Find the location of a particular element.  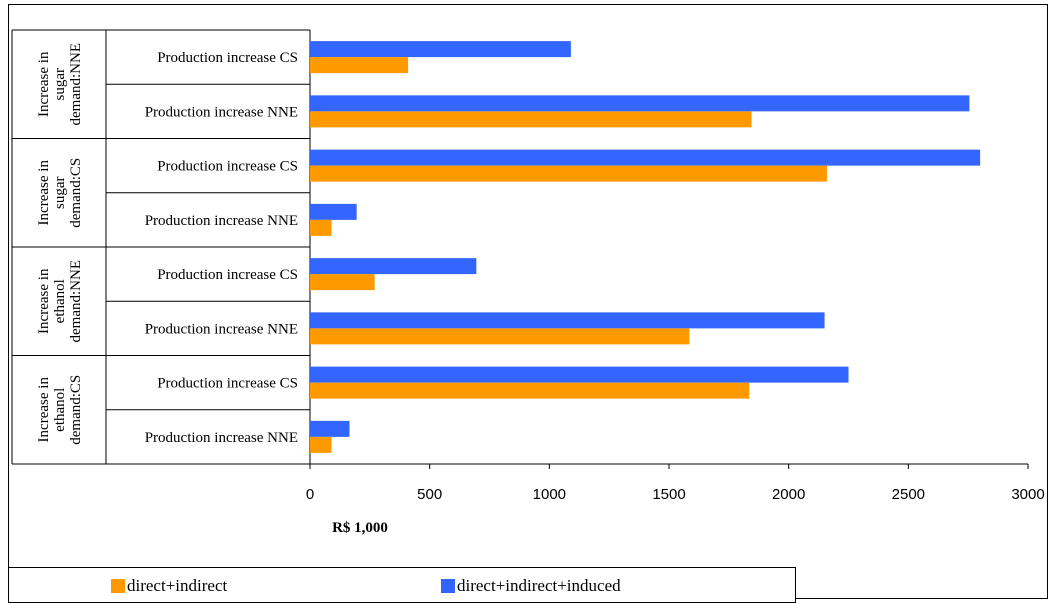

x-tick-label: 3000 is located at coordinates (1027, 494).